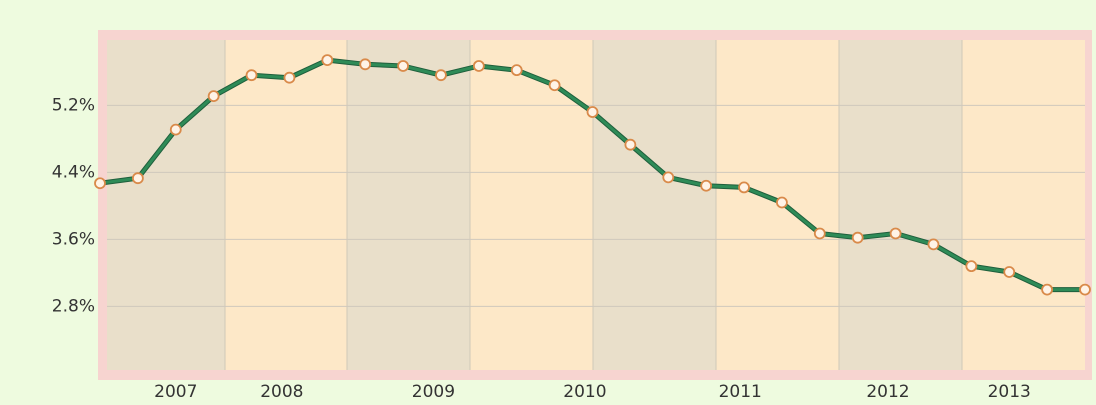 Image resolution: width=1096 pixels, height=405 pixels. I want to click on y-tick-label: 3.6%, so click(73, 239).